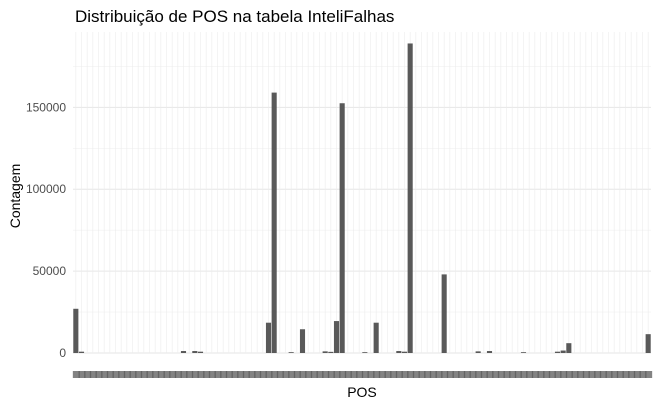 This screenshot has height=406, width=657. I want to click on y-tick-label: 50000, so click(50, 271).